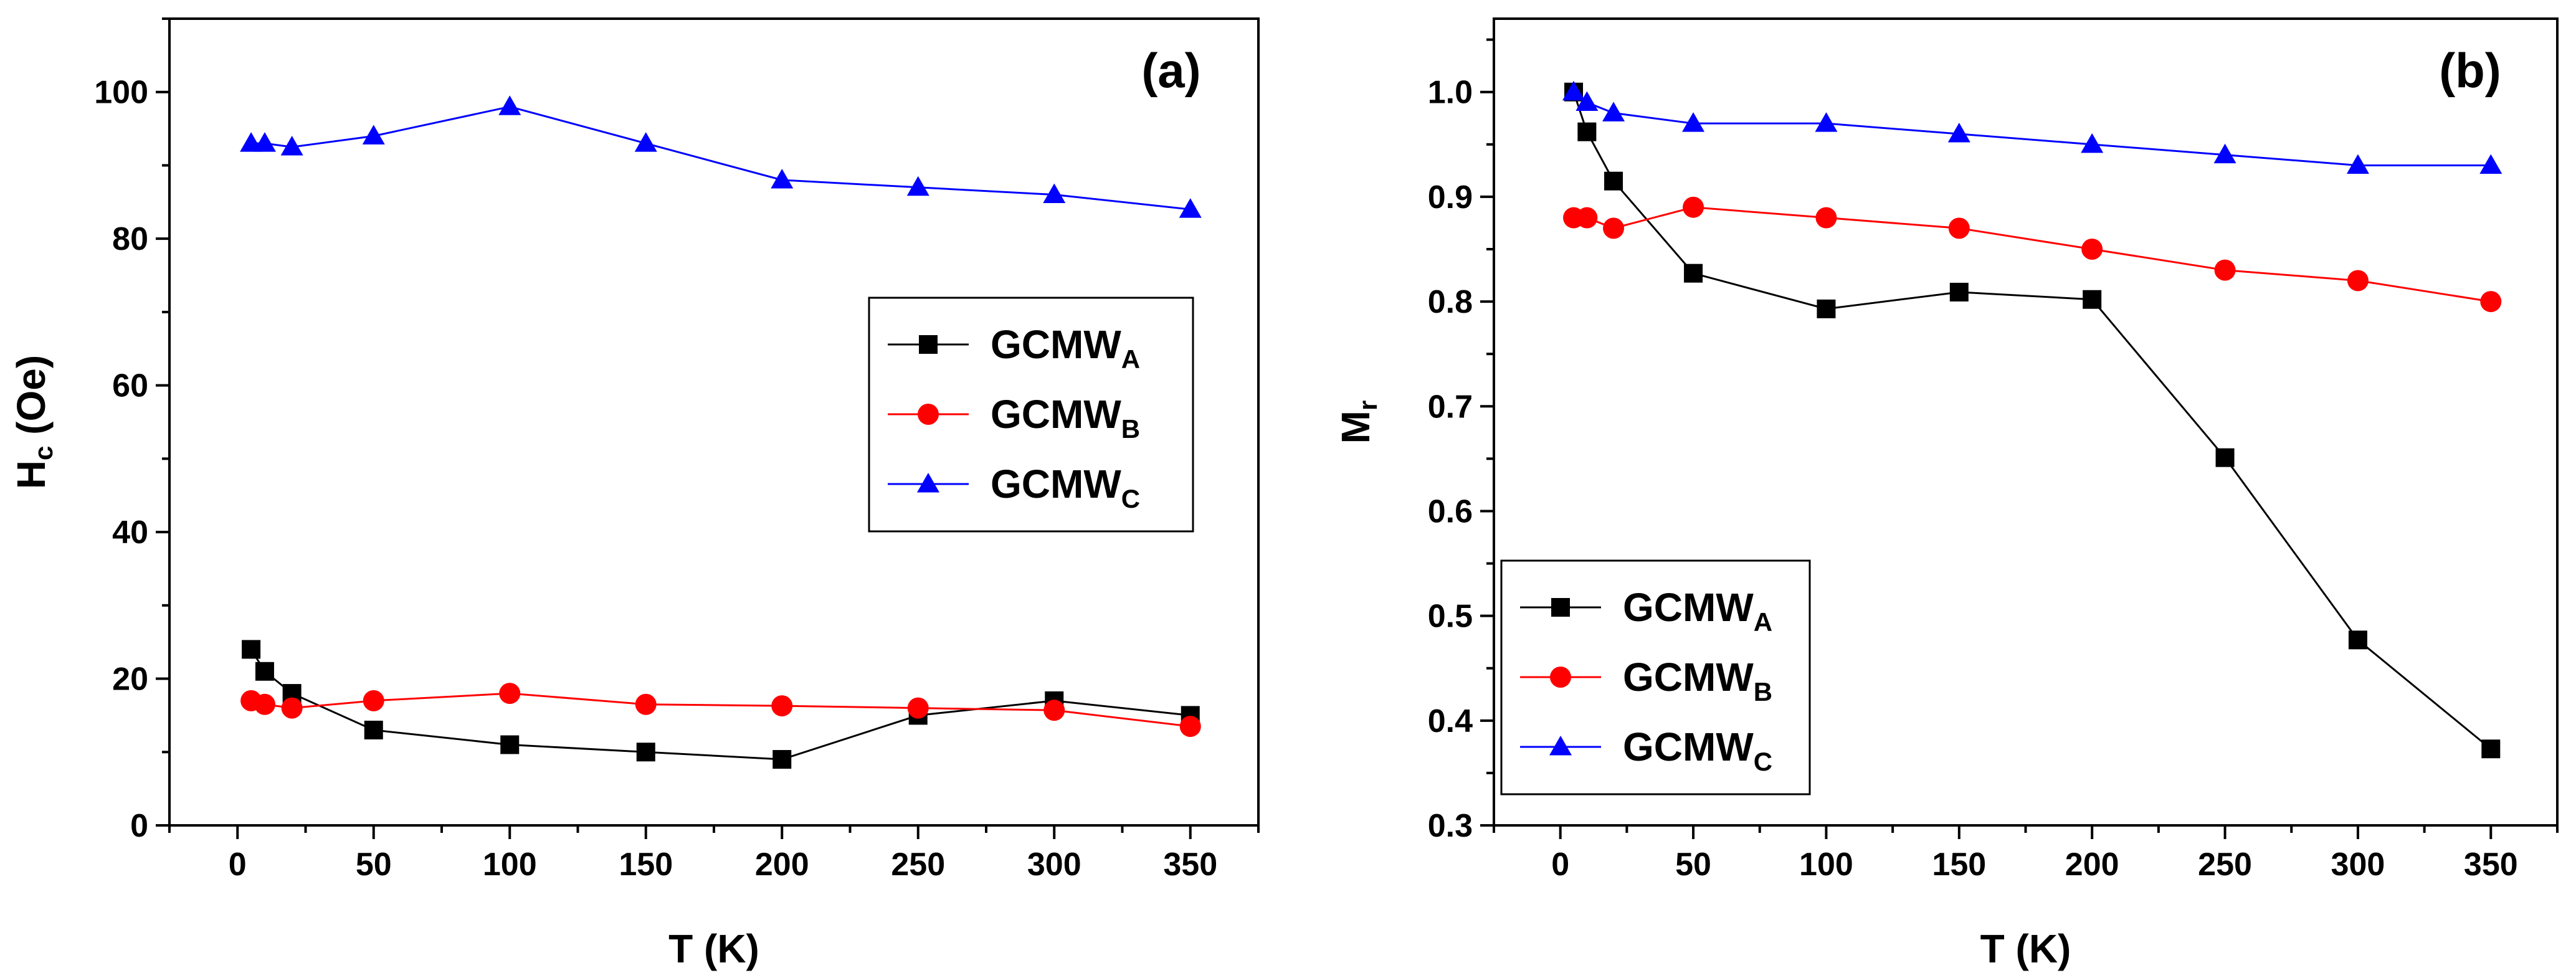 The image size is (2576, 978). Describe the element at coordinates (1450, 197) in the screenshot. I see `y-tick-label: 0.9` at that location.